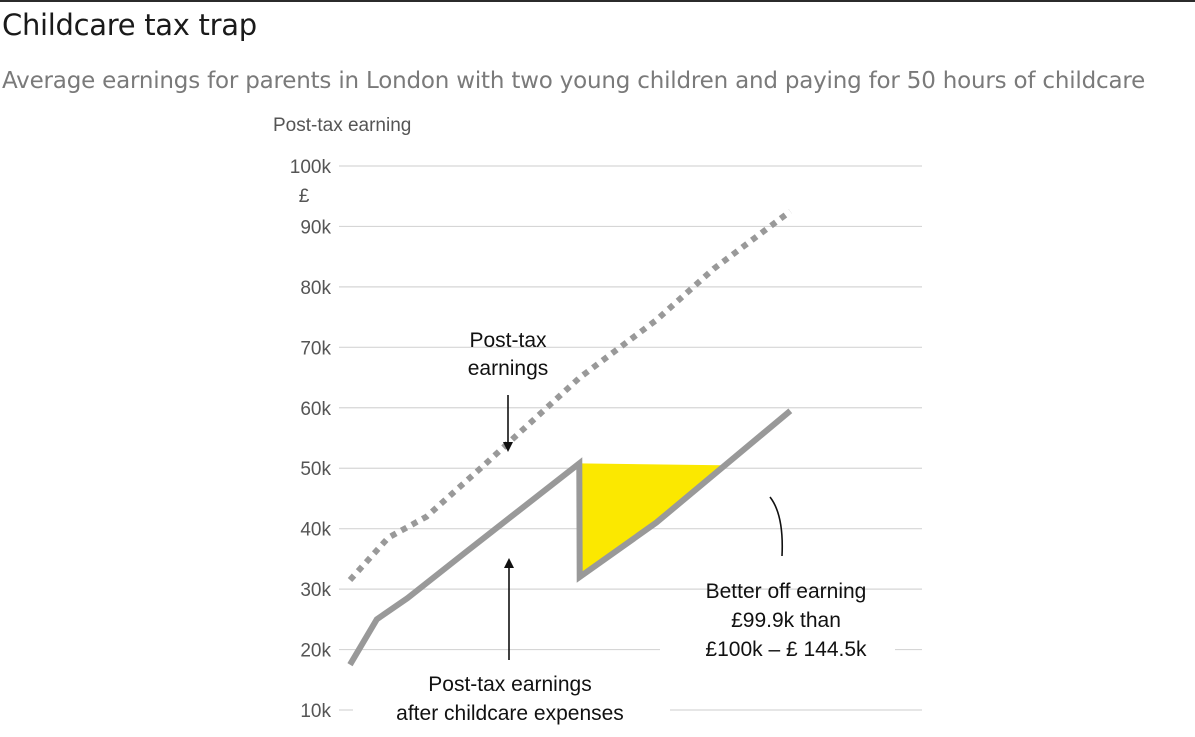 The height and width of the screenshot is (737, 1195). I want to click on top-rule, so click(597, 1).